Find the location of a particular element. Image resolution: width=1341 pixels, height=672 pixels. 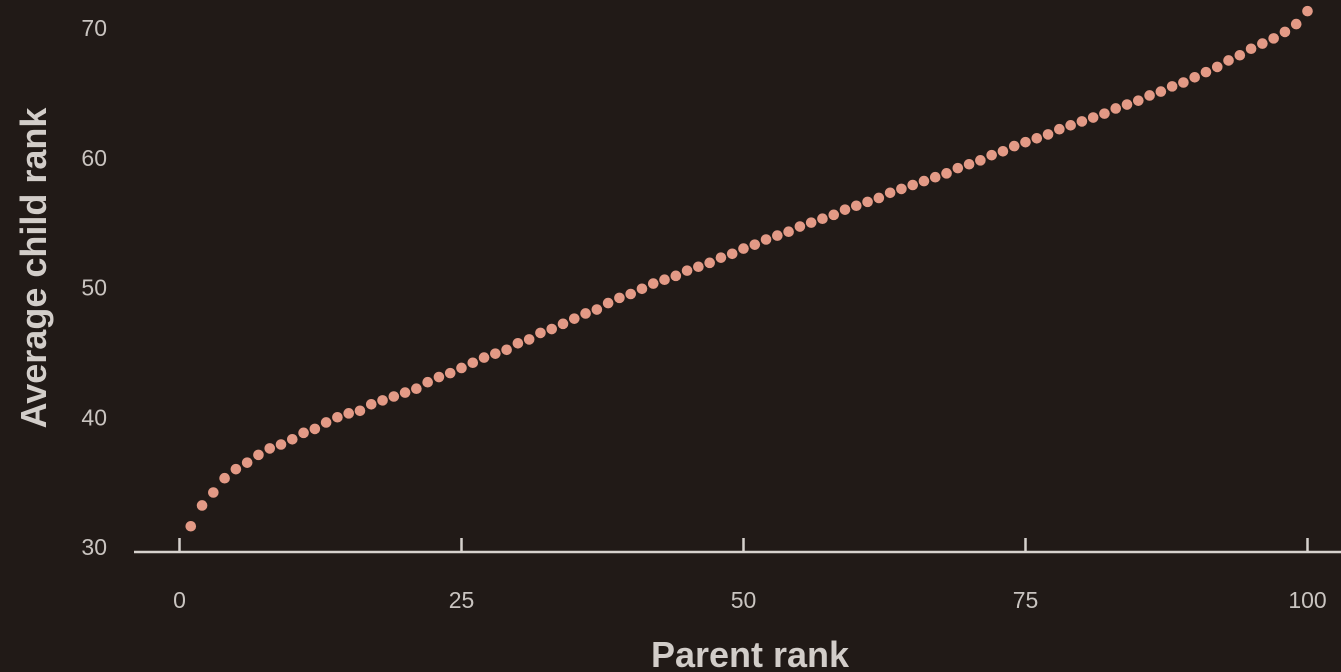

x-tick-label: 50 is located at coordinates (744, 600).